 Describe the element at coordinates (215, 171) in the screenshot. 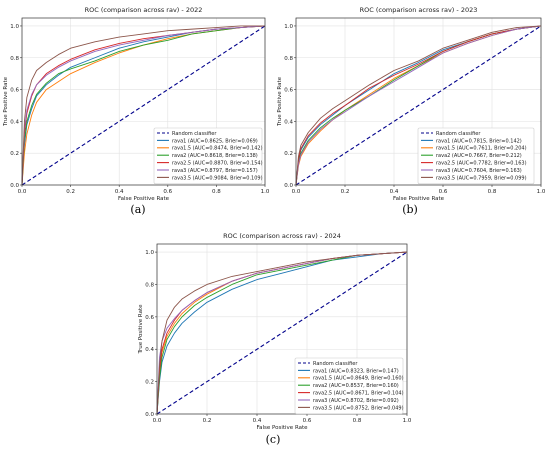

I see `legend-label: rava3 (AUC=0.8797, Brier=0.157)` at that location.